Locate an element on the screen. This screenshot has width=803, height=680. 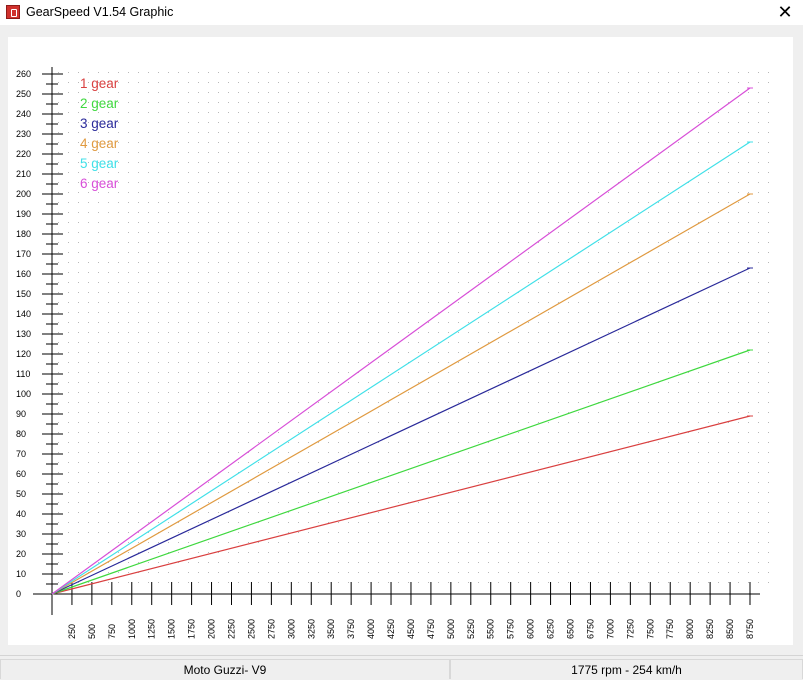
legend-entry-5: 5 gear is located at coordinates (99, 163).